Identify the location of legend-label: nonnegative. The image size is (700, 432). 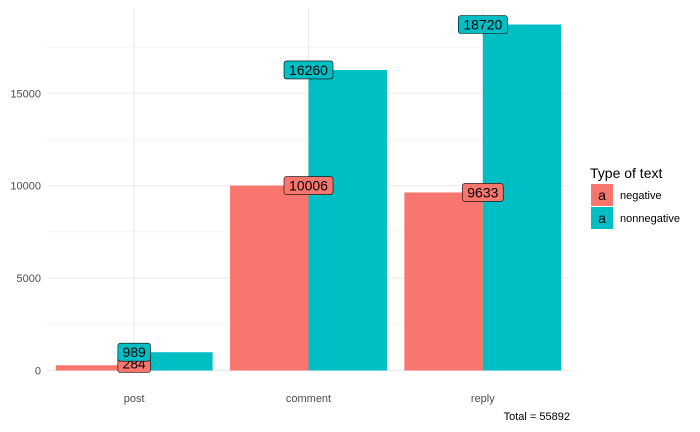
(650, 219).